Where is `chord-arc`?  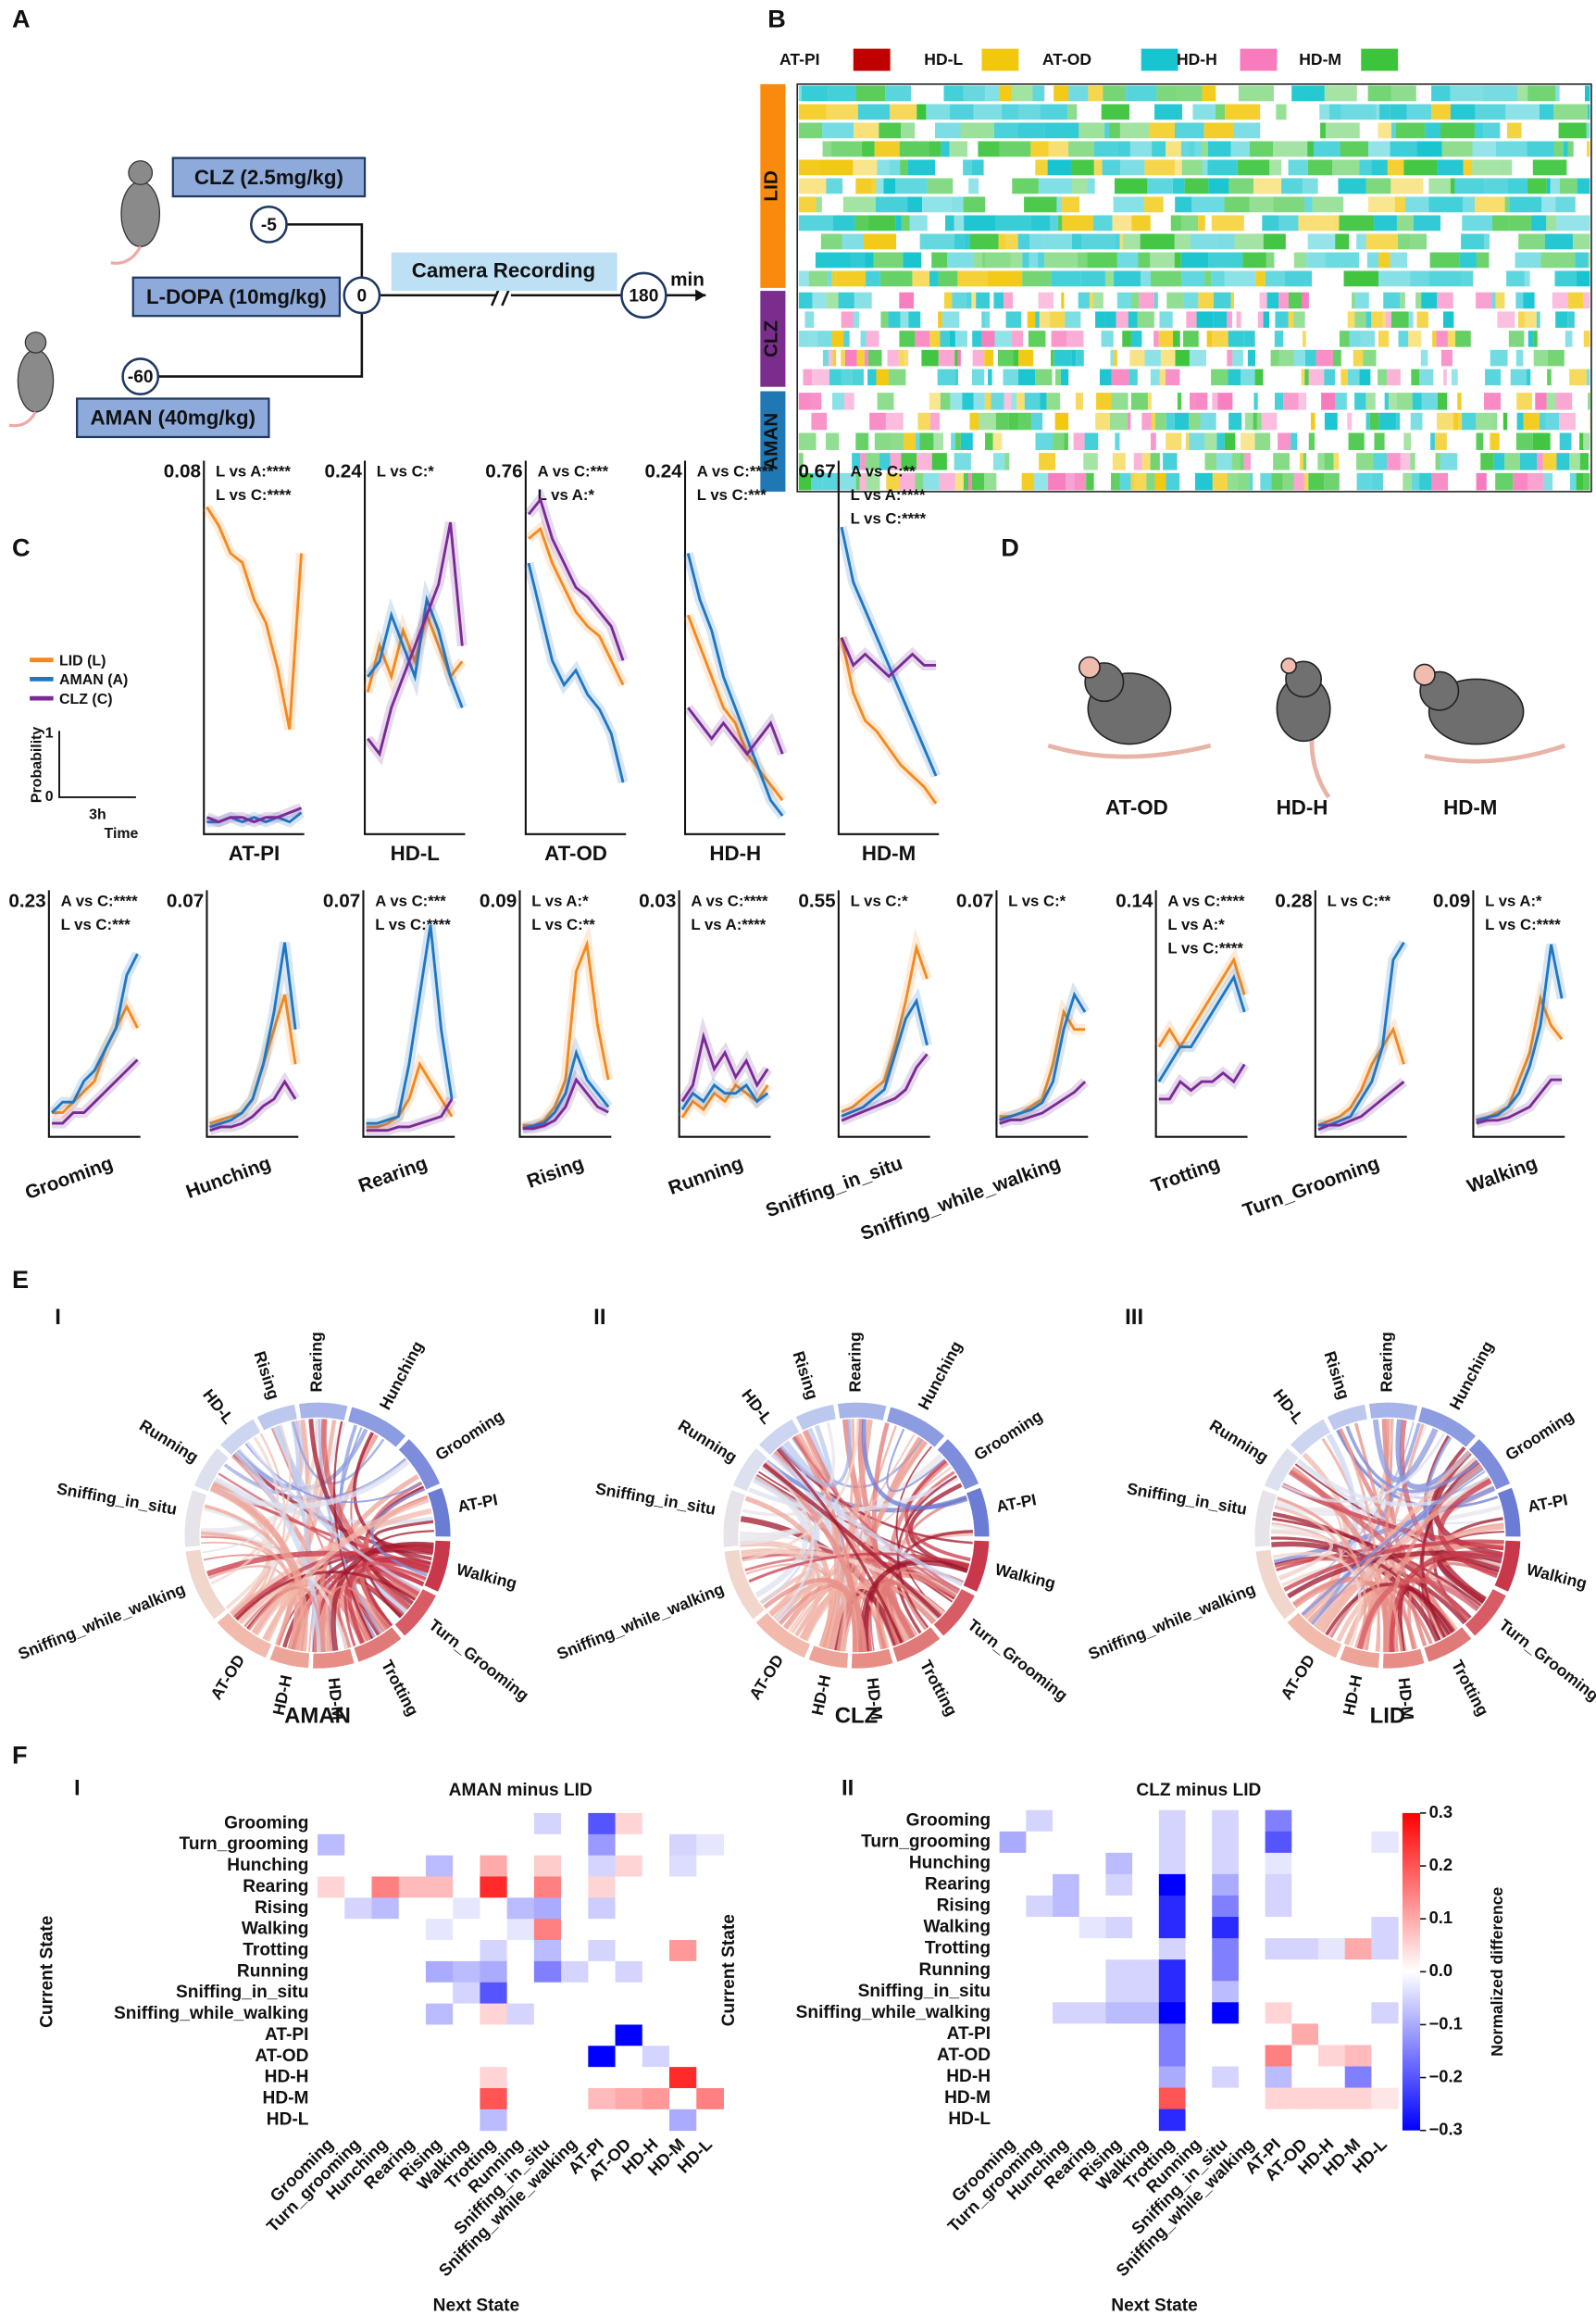 chord-arc is located at coordinates (1275, 1584).